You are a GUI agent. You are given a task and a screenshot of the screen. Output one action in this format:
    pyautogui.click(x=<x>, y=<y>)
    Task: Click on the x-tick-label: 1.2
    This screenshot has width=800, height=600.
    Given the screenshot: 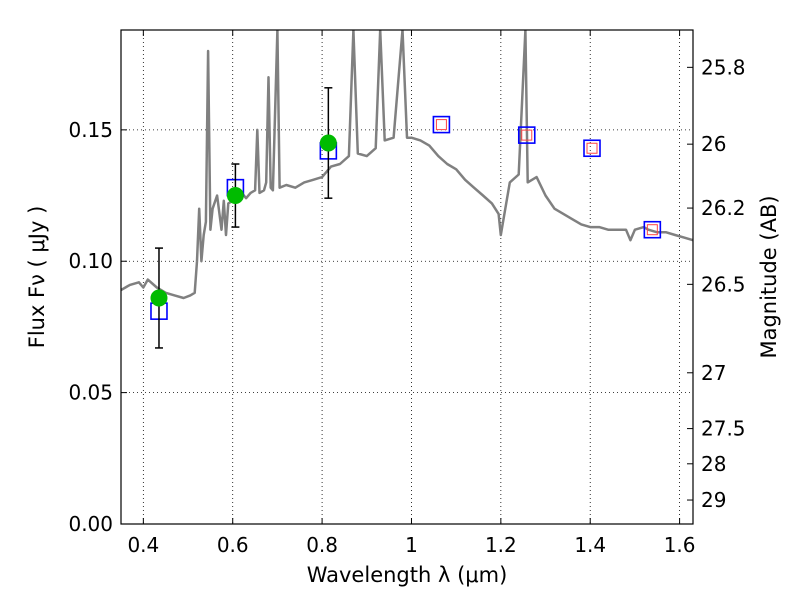 What is the action you would take?
    pyautogui.click(x=501, y=545)
    